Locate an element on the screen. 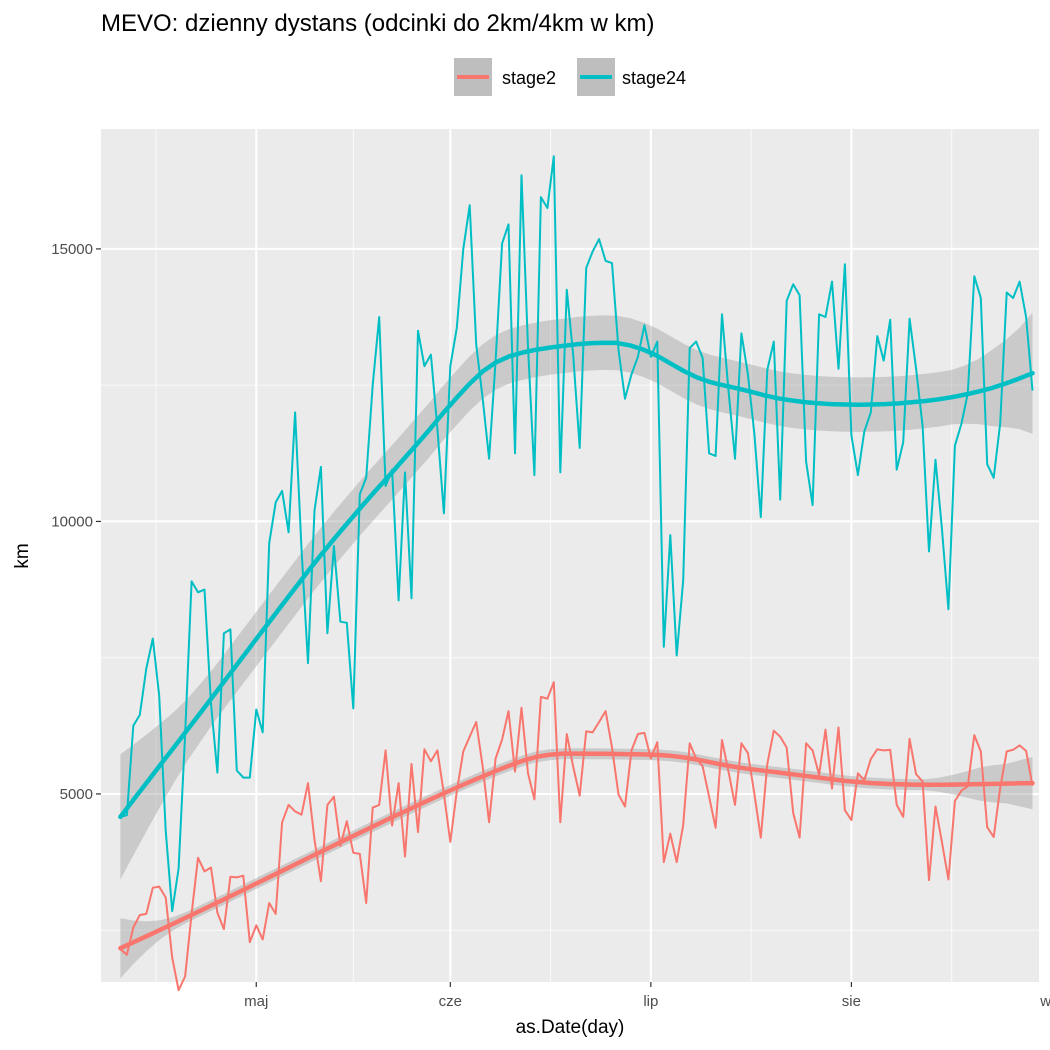 The width and height of the screenshot is (1050, 1050). legend: stage2 stage24 is located at coordinates (570, 77).